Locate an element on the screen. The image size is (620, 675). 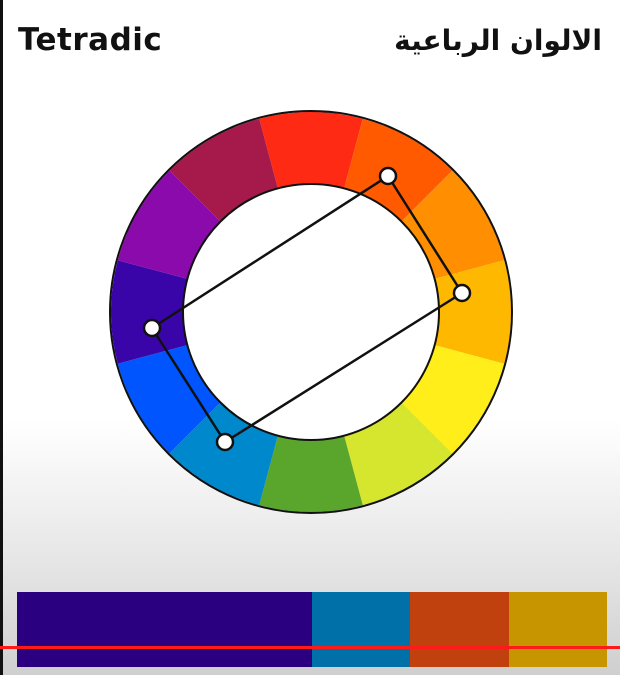
palette-swatch-gold is located at coordinates (557, 629).